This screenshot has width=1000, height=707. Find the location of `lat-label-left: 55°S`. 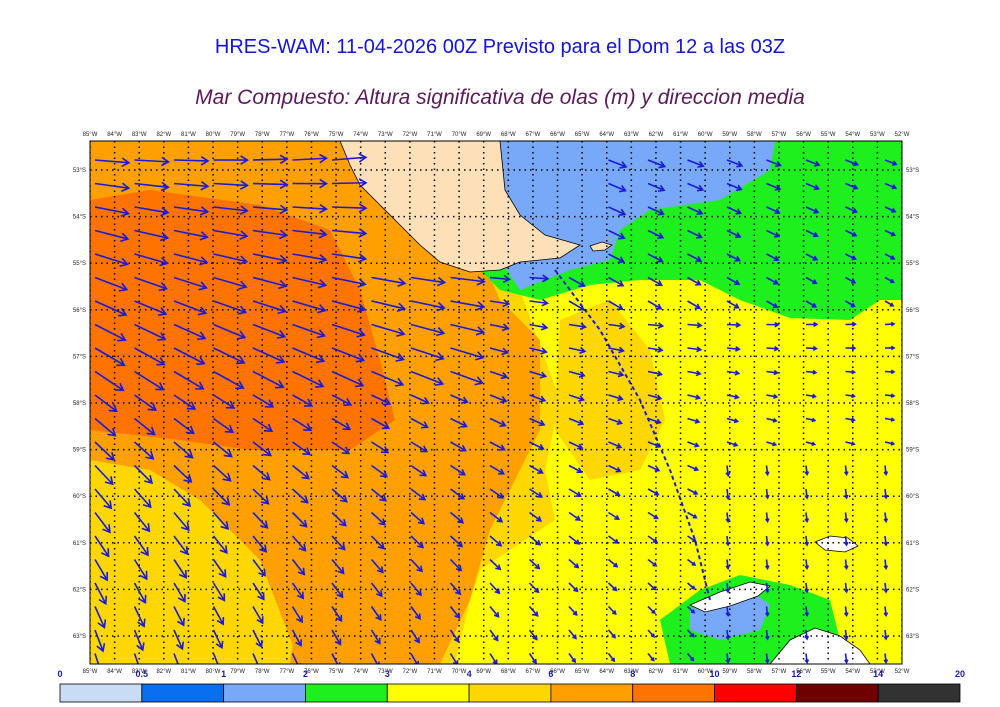

lat-label-left: 55°S is located at coordinates (79, 264).